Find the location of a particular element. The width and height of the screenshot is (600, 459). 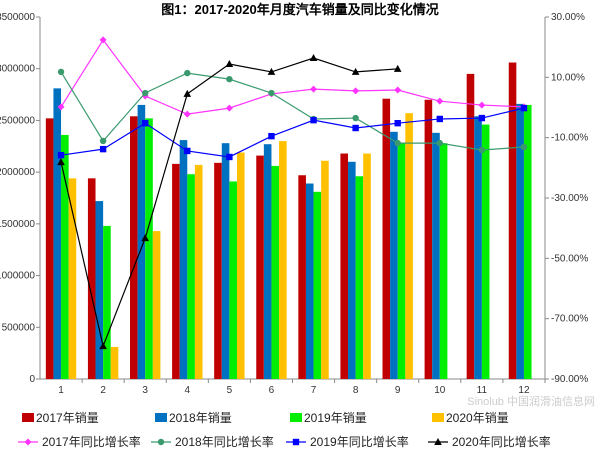

bar-2020年销量-6 is located at coordinates (283, 260).